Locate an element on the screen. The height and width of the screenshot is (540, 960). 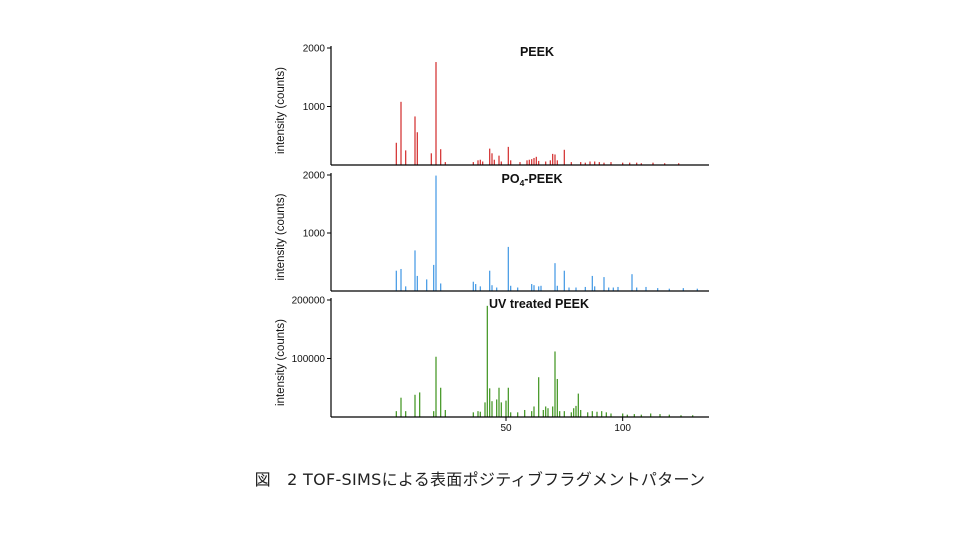
panel-title: PEEK is located at coordinates (537, 52).